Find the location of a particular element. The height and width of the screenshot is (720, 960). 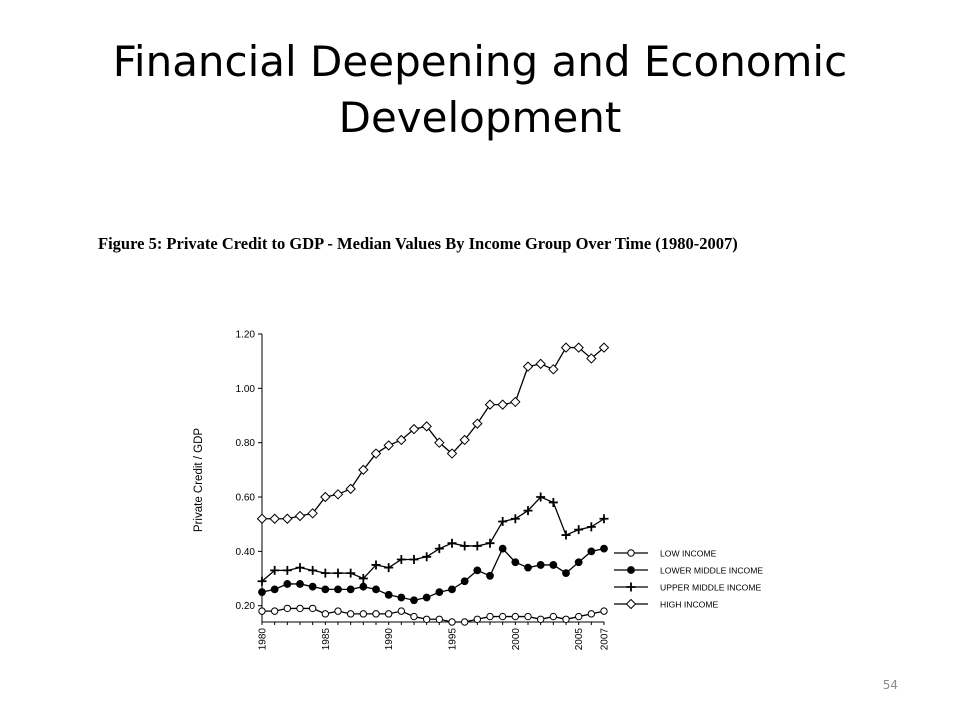

x-tick-label: 1995 is located at coordinates (453, 639).